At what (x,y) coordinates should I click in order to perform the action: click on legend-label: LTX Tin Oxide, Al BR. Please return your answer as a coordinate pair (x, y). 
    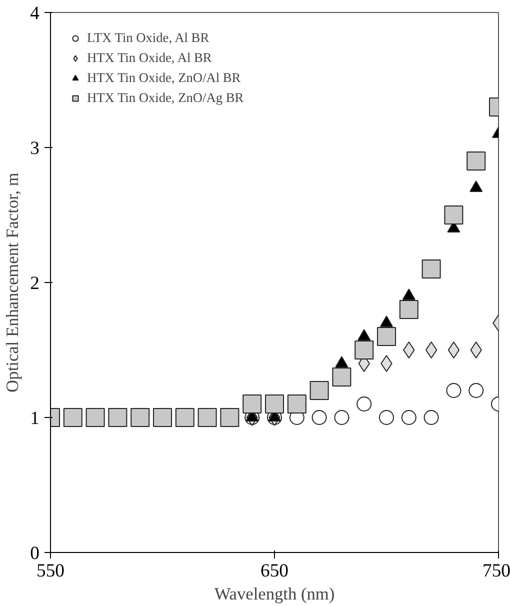
    Looking at the image, I should click on (148, 38).